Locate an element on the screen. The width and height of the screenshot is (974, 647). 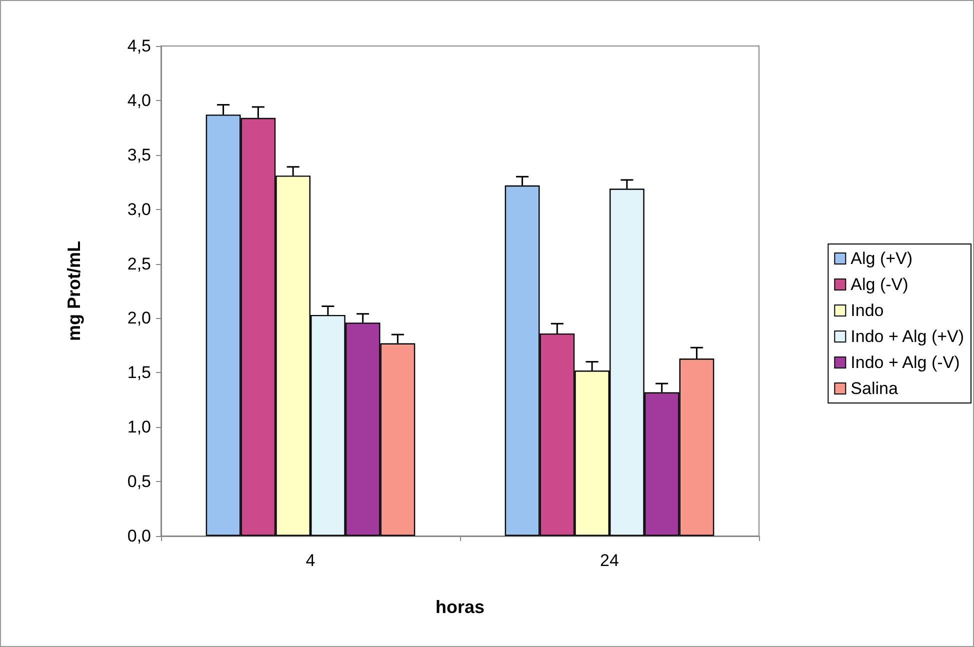
y-tick-label: 1,0 is located at coordinates (139, 427).